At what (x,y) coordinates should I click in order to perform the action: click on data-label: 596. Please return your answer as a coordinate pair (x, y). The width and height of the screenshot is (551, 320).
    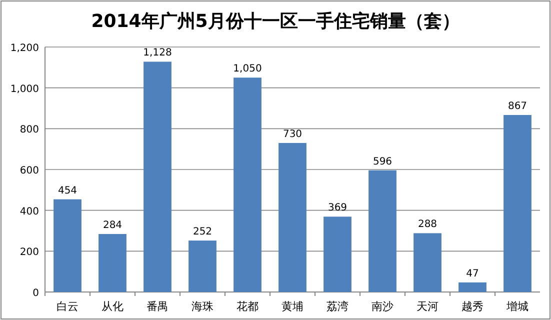
    Looking at the image, I should click on (382, 162).